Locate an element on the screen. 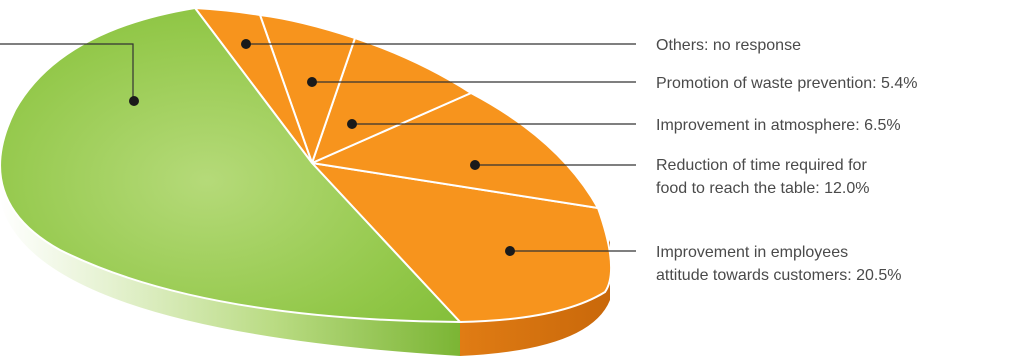 The image size is (1021, 361). marker-dot-time-reduction is located at coordinates (475, 165).